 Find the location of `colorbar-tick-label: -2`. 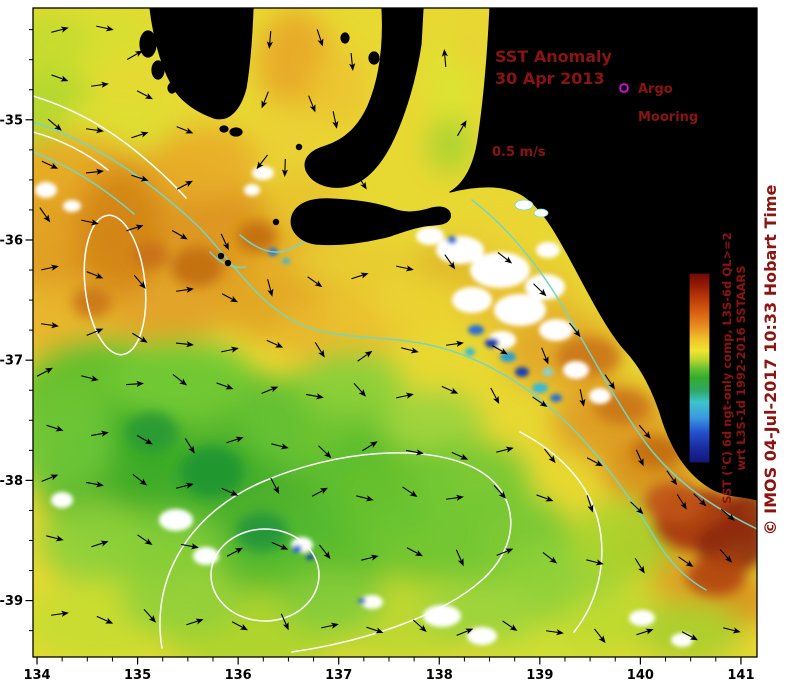

colorbar-tick-label: -2 is located at coordinates (724, 425).